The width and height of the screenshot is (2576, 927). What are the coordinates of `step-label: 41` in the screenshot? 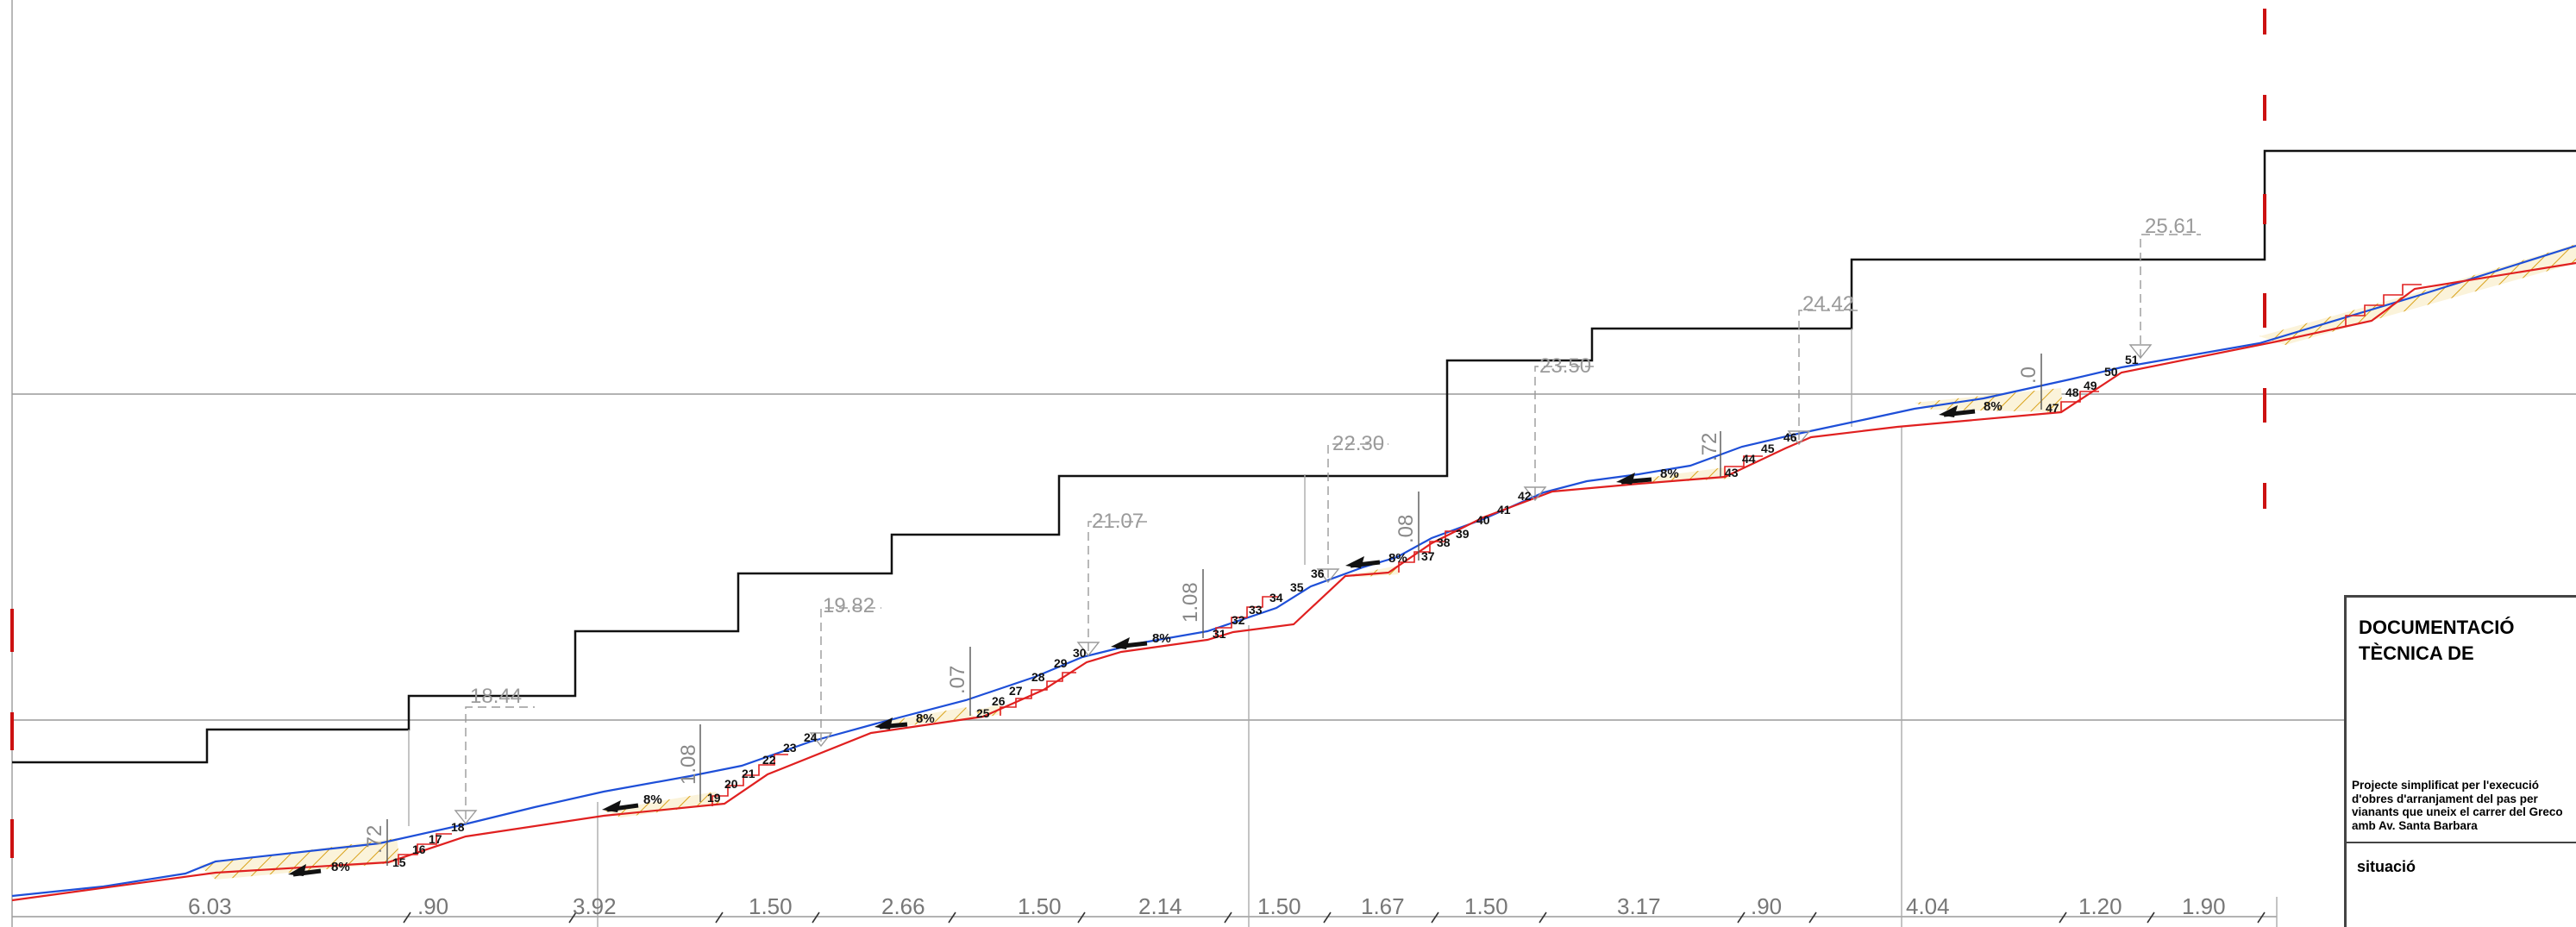 It's located at (1504, 510).